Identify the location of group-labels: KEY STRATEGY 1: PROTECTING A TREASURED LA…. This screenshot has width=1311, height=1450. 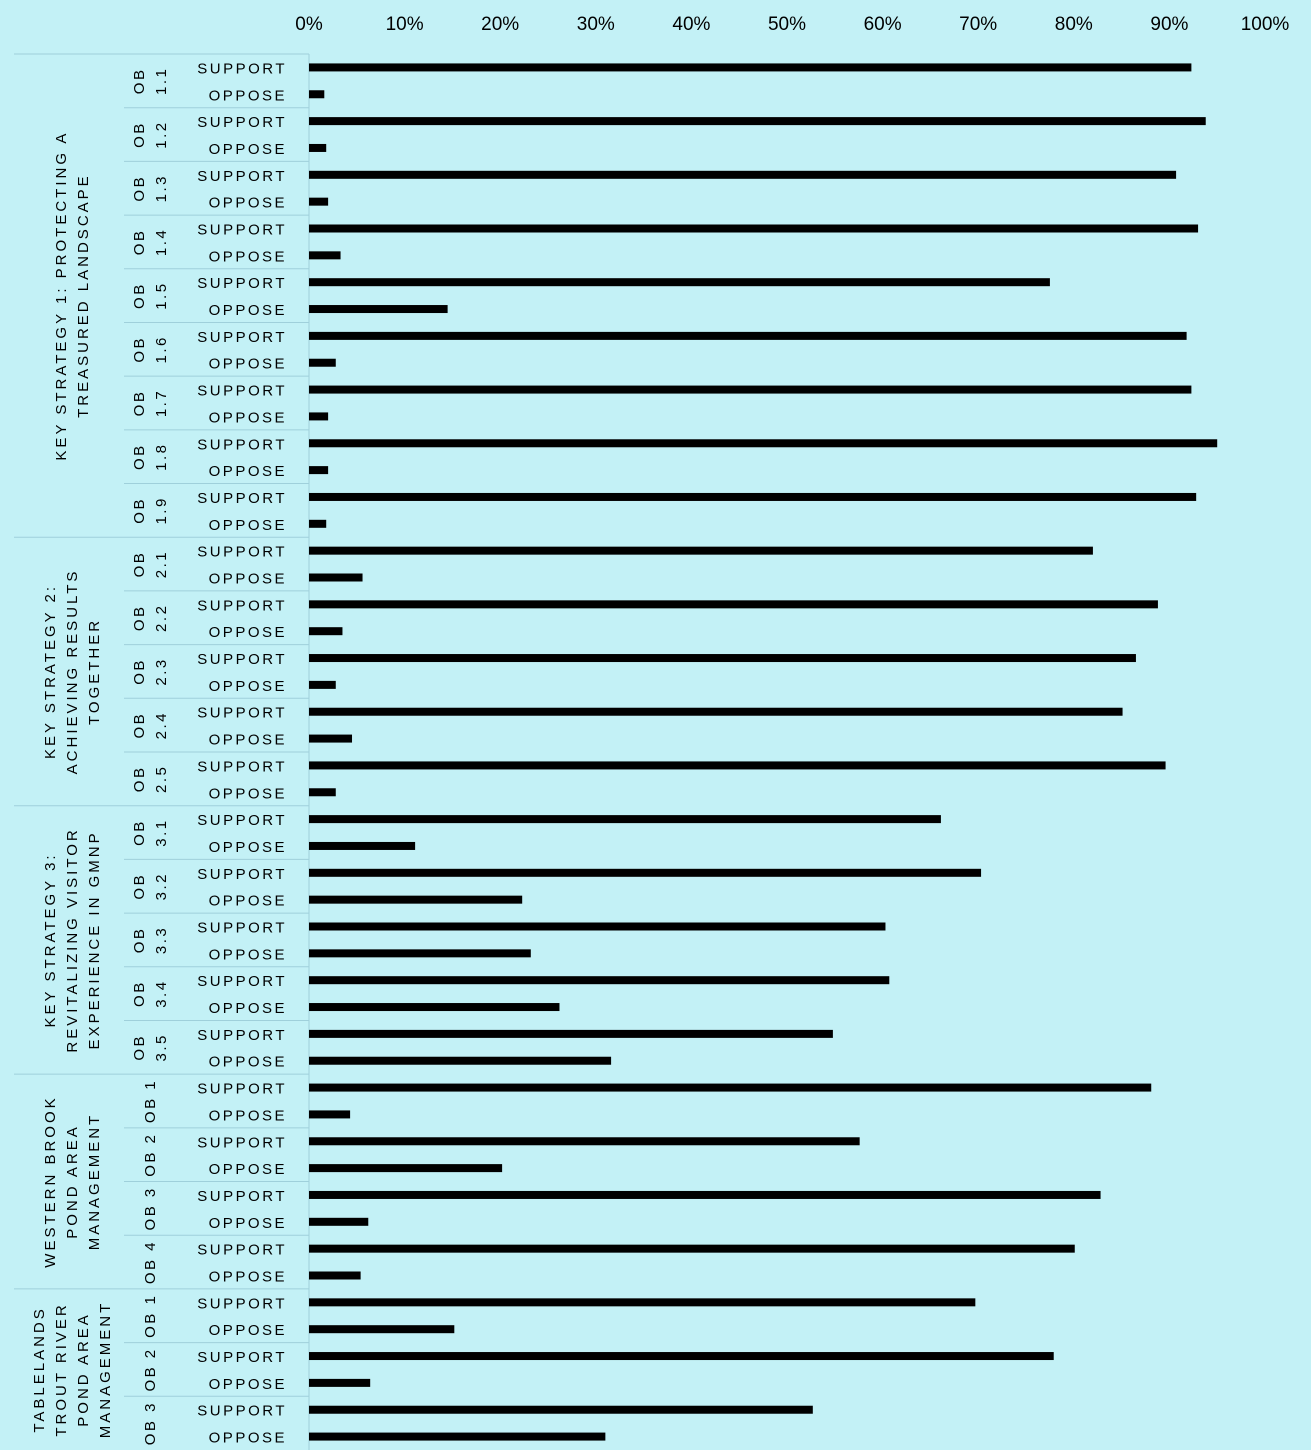
(72, 785).